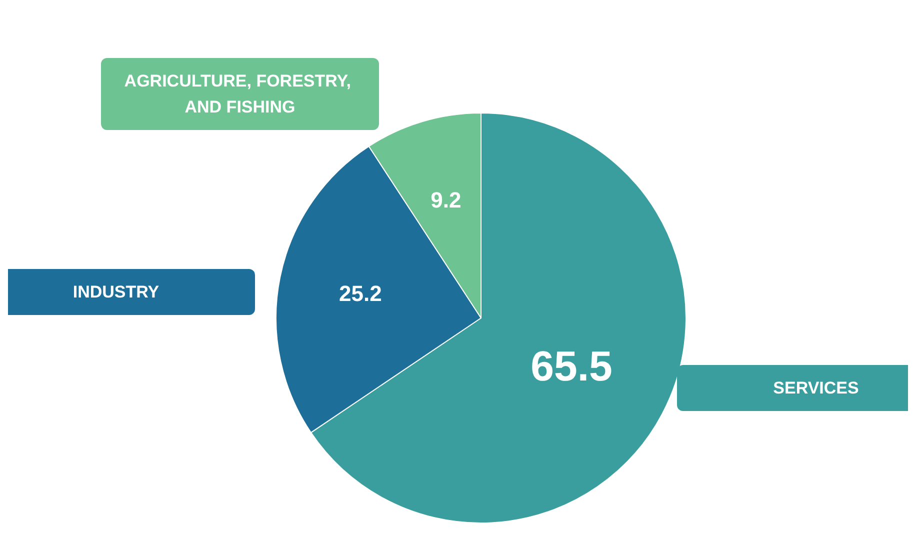 Image resolution: width=916 pixels, height=552 pixels. I want to click on data-label: 65.5, so click(571, 366).